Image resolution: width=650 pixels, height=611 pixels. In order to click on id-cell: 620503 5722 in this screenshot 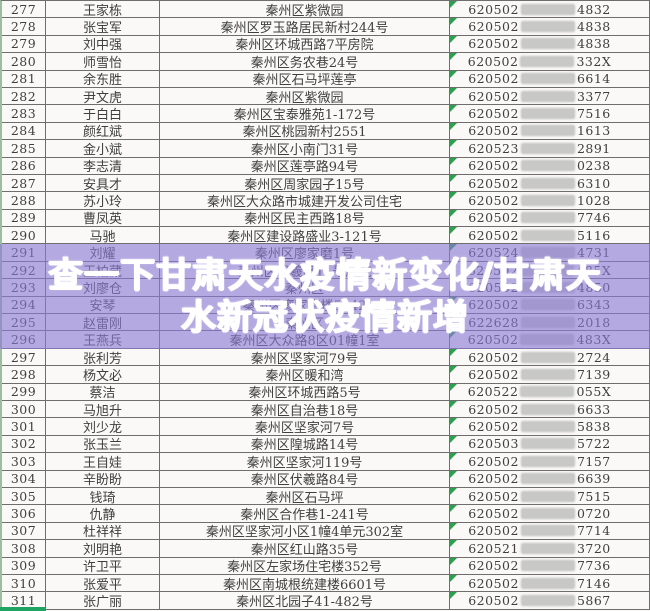, I will do `click(550, 444)`.